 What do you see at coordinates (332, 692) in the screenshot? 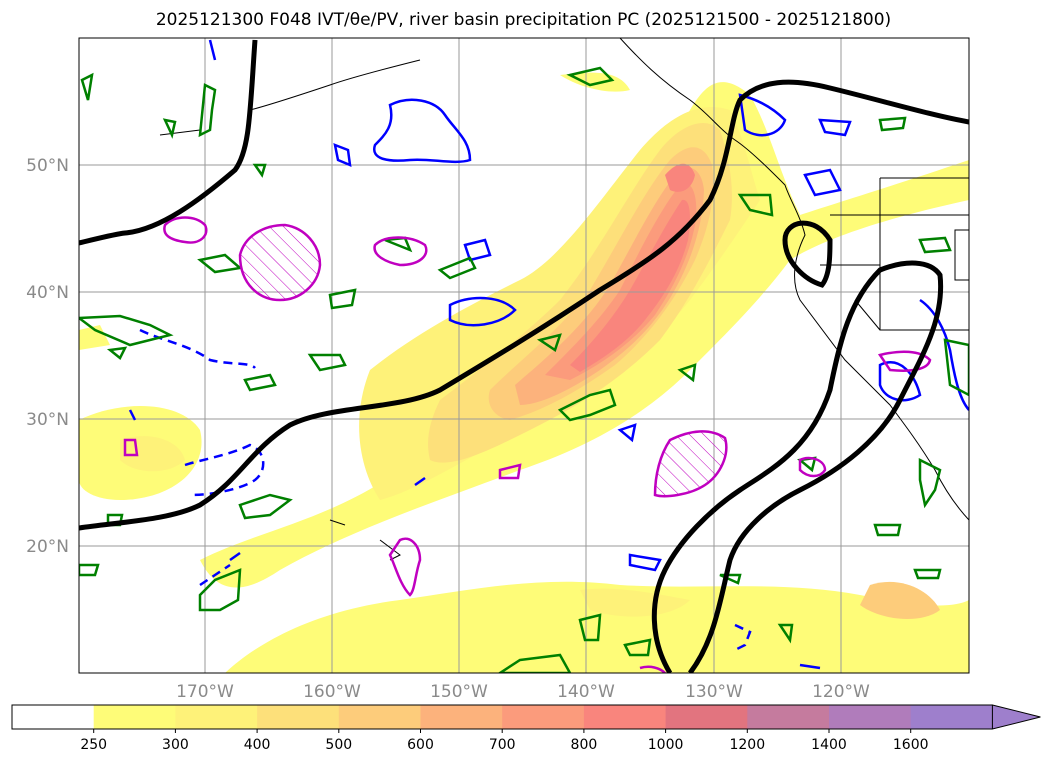
I see `lon-label: 160°W` at bounding box center [332, 692].